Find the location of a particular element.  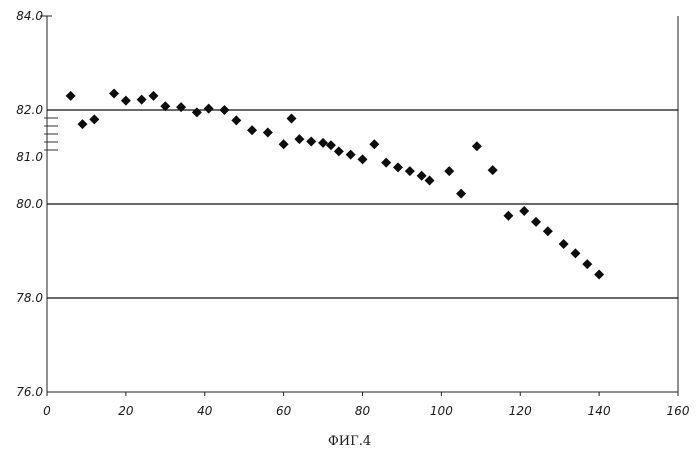

figure-caption: ФИГ.4 is located at coordinates (349, 441).